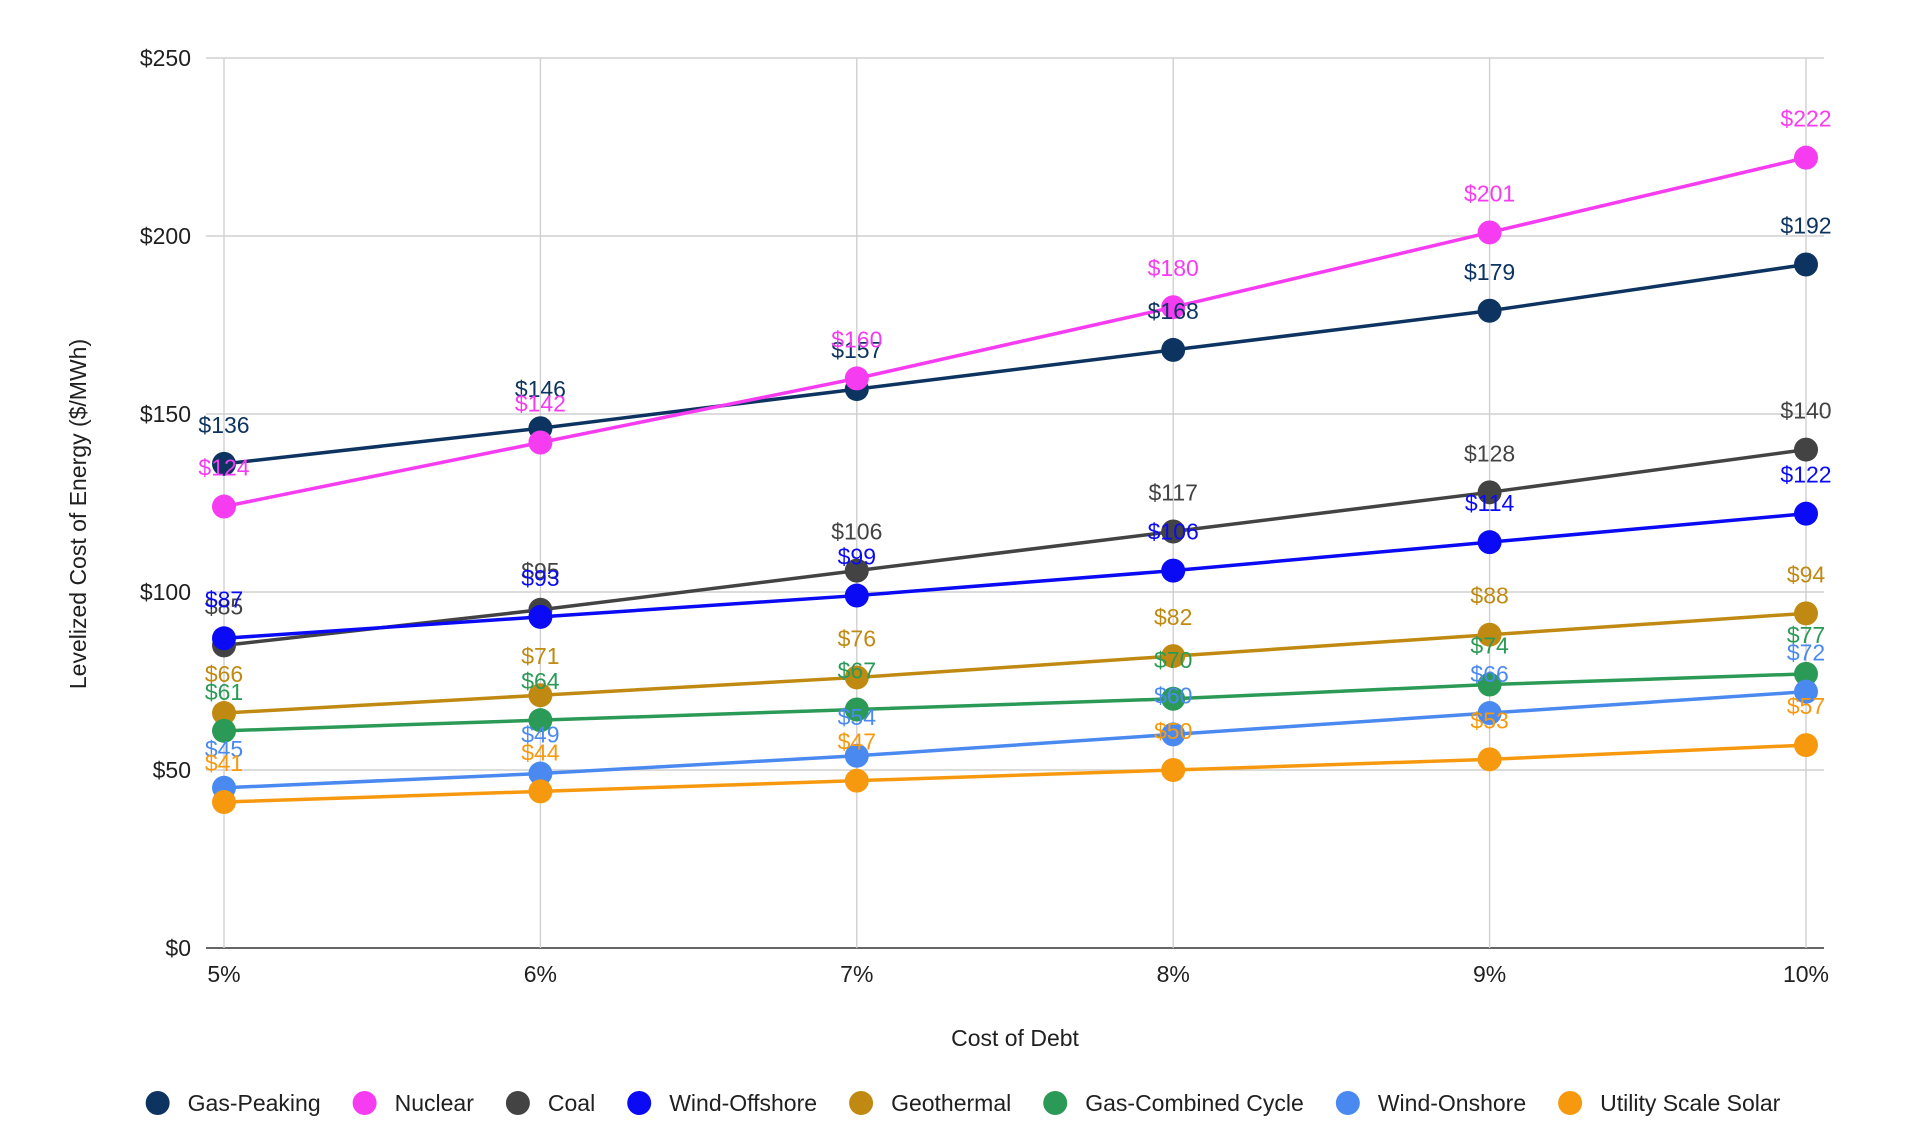  Describe the element at coordinates (571, 1103) in the screenshot. I see `legend-label: Coal` at that location.